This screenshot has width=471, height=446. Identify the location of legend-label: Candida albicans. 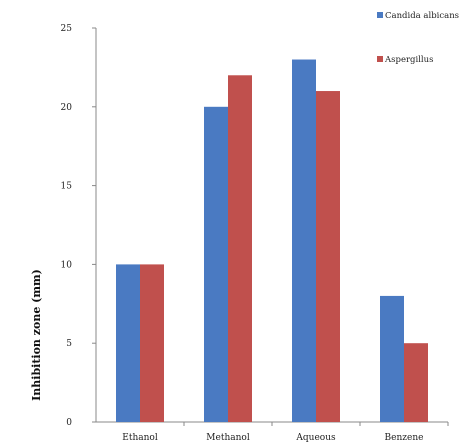
(422, 16).